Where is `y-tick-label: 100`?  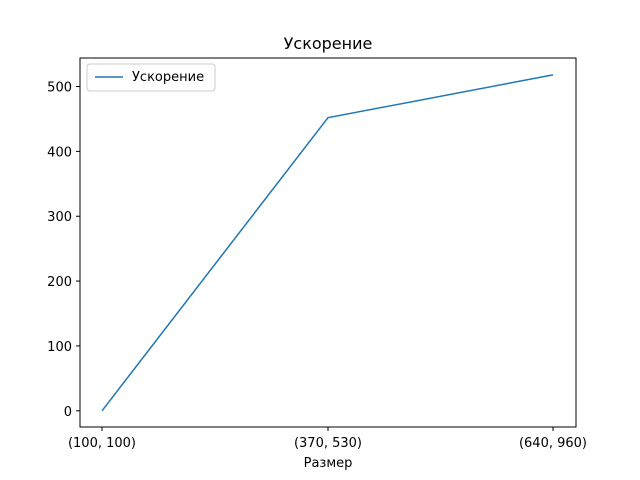
y-tick-label: 100 is located at coordinates (59, 347).